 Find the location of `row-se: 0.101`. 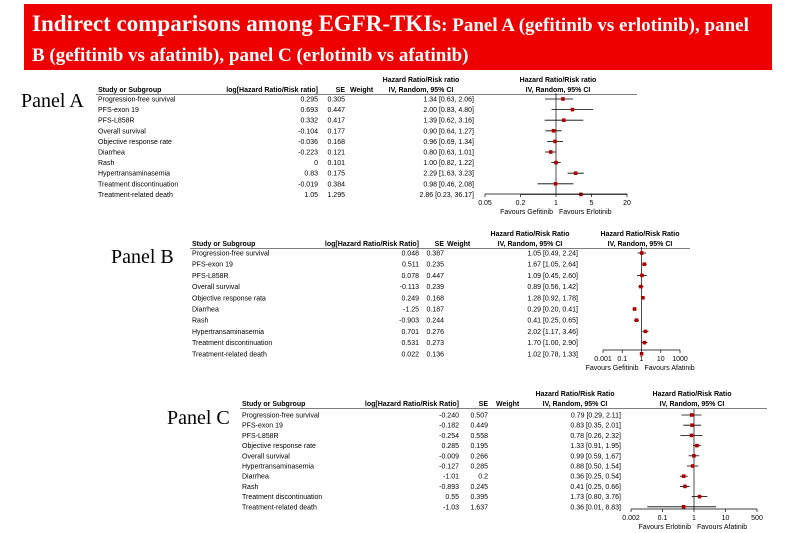

row-se: 0.101 is located at coordinates (336, 163).